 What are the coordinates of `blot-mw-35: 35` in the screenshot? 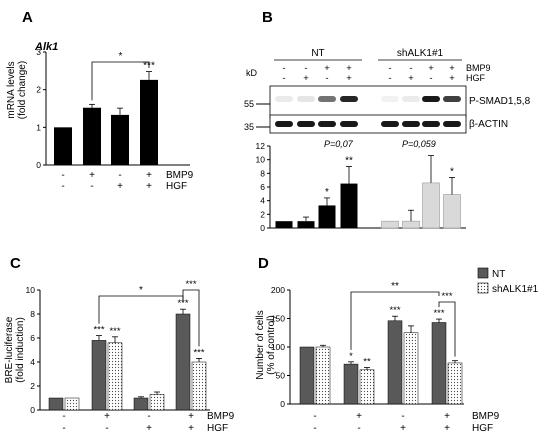 It's located at (249, 127).